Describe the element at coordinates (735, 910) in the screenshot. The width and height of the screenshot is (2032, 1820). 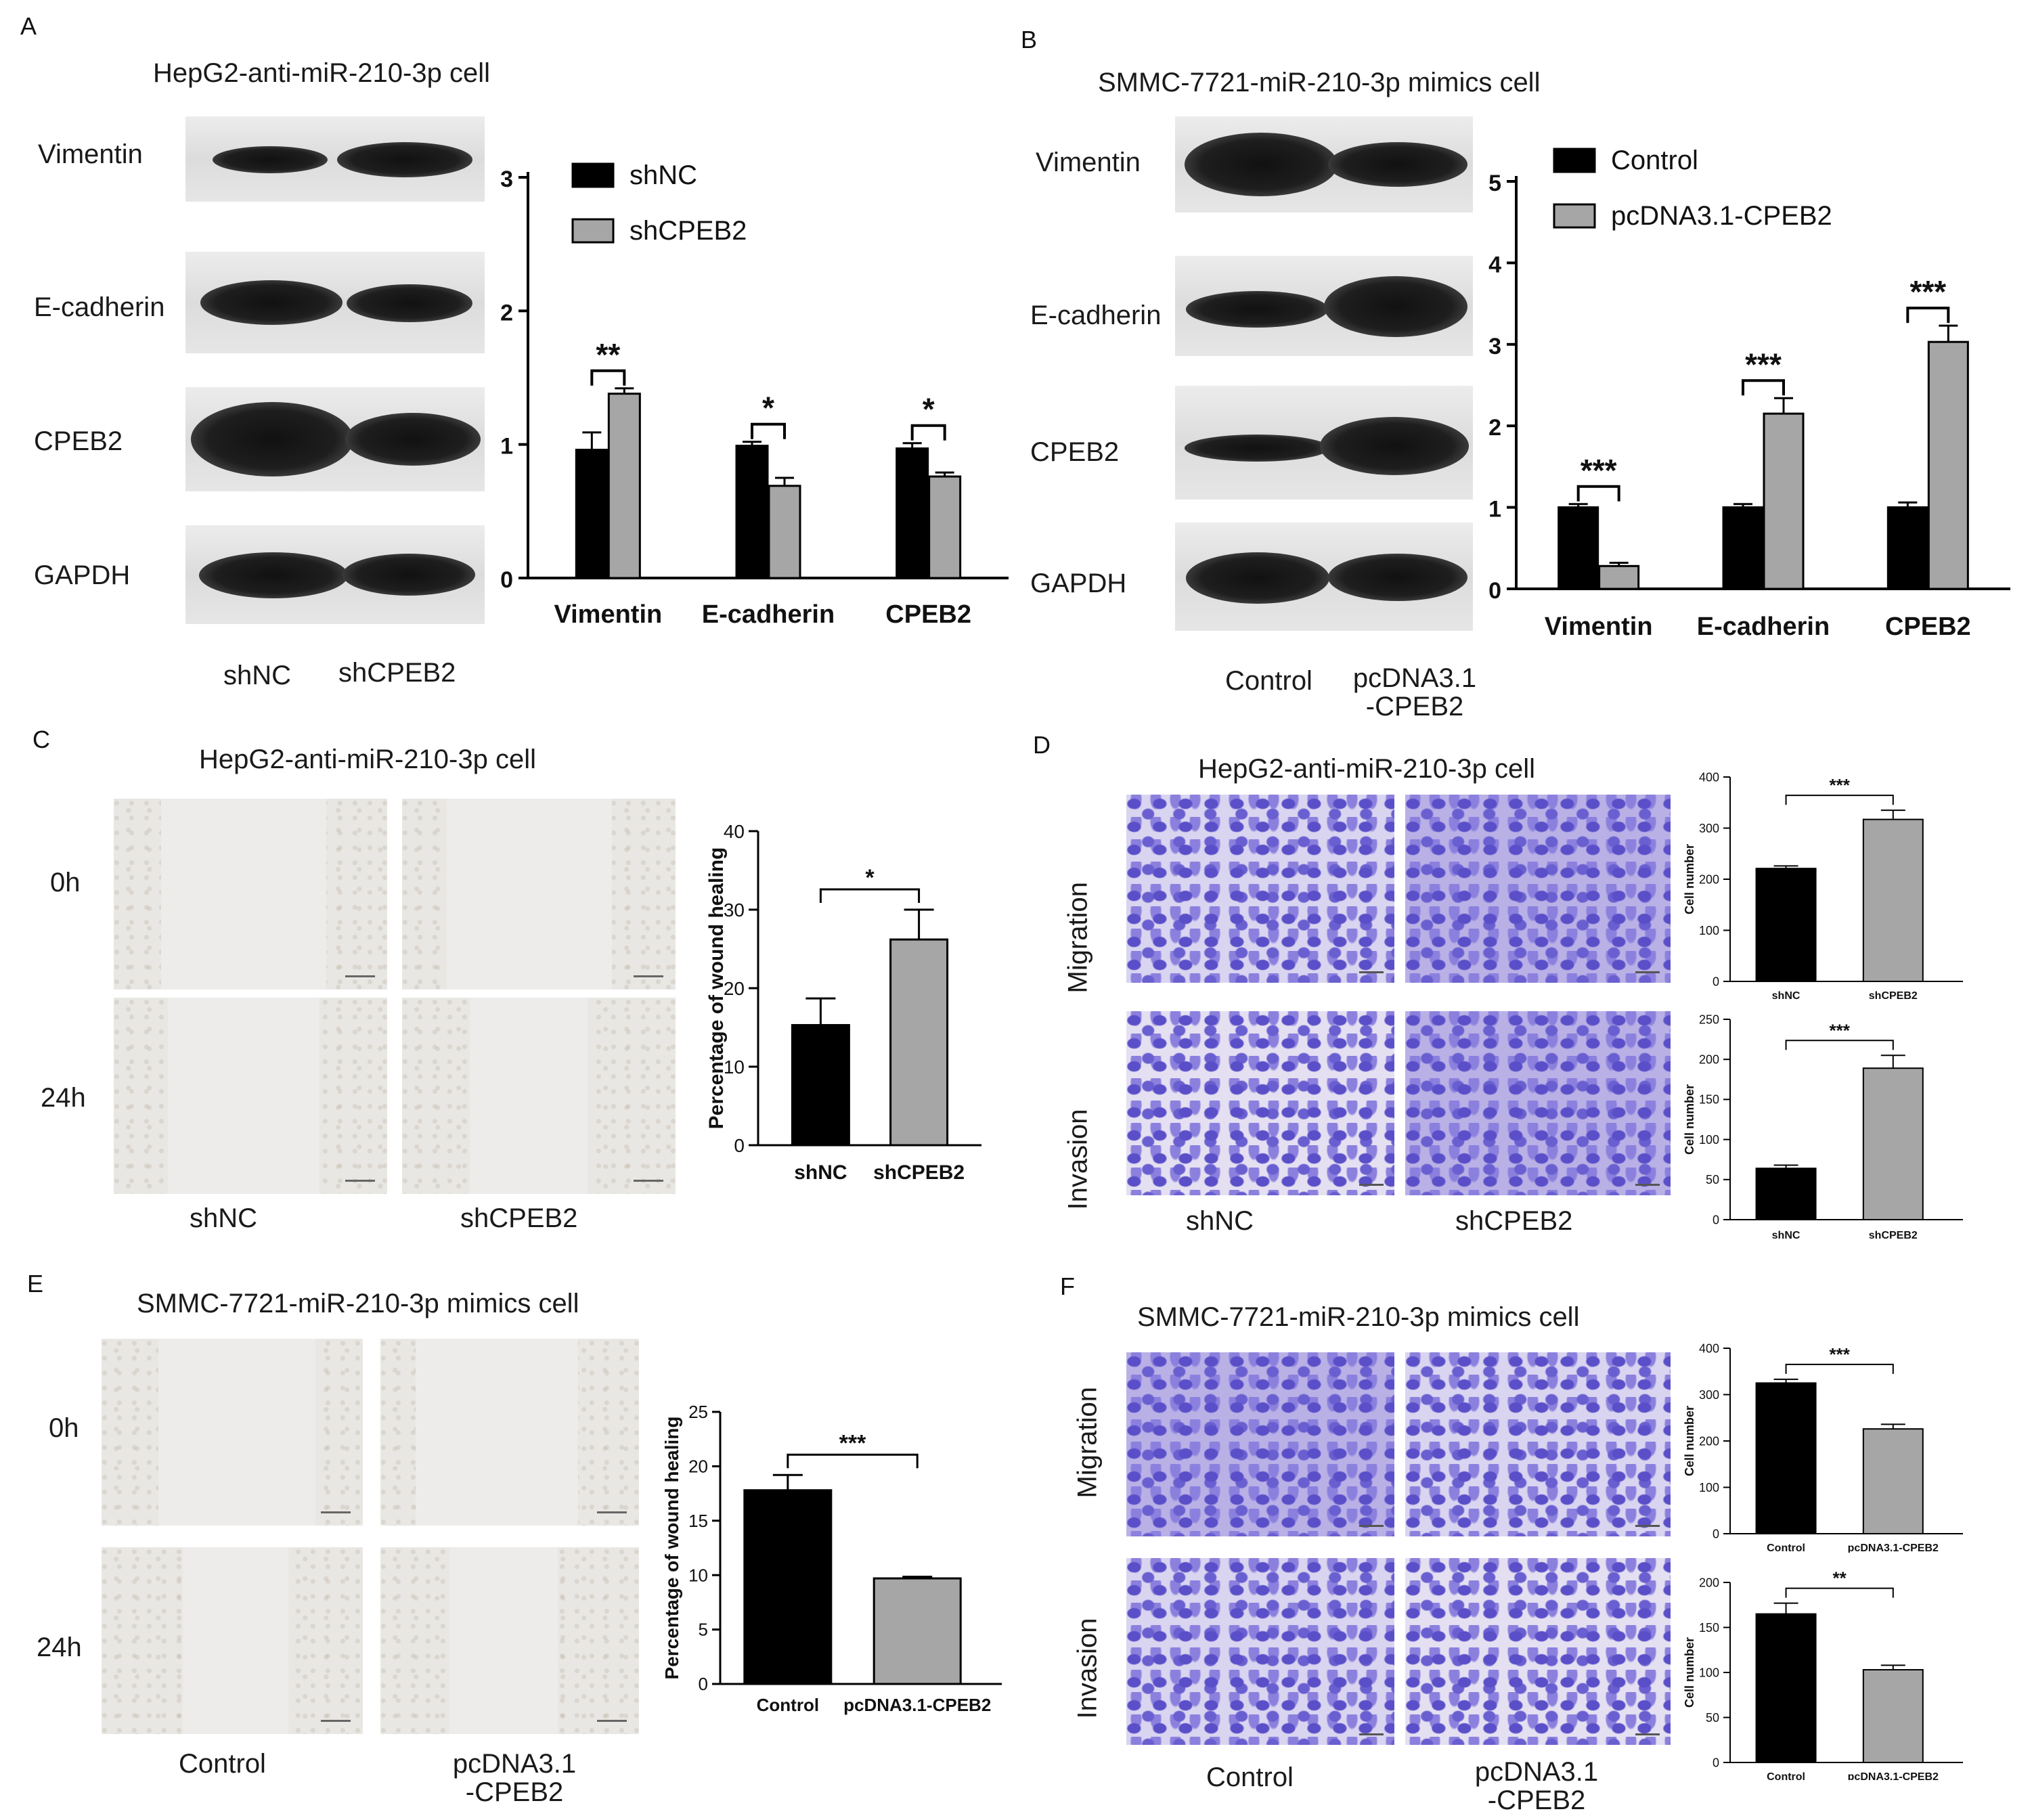
I see `y-tick-label: 30` at that location.